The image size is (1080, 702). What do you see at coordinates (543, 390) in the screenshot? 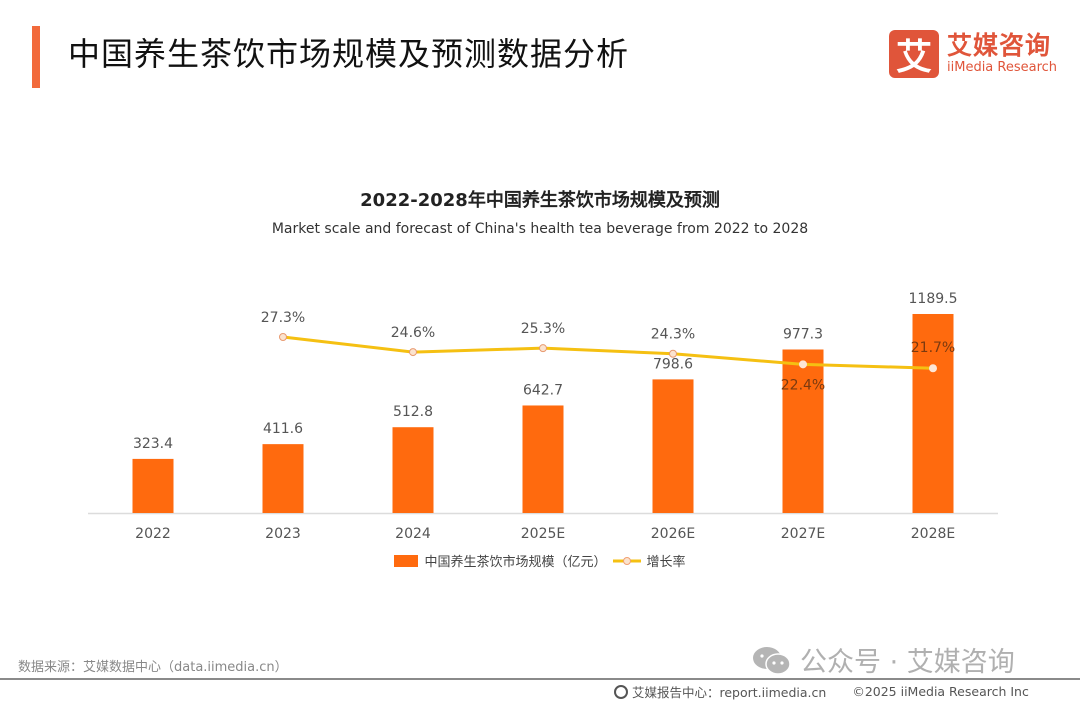
I see `bar-label-2025E: 642.7` at bounding box center [543, 390].